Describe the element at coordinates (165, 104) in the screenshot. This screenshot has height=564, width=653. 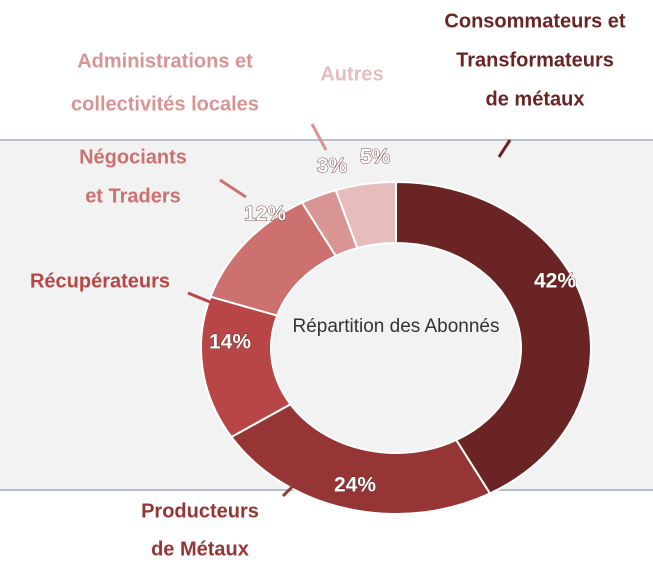
I see `category-label: collectivités locales` at that location.